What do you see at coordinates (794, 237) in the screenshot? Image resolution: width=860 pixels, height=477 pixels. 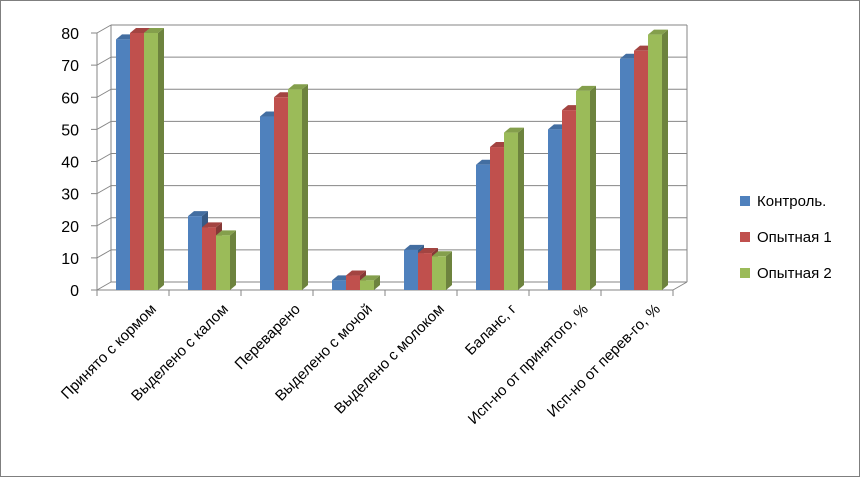 I see `legend-label: Опытная 1` at bounding box center [794, 237].